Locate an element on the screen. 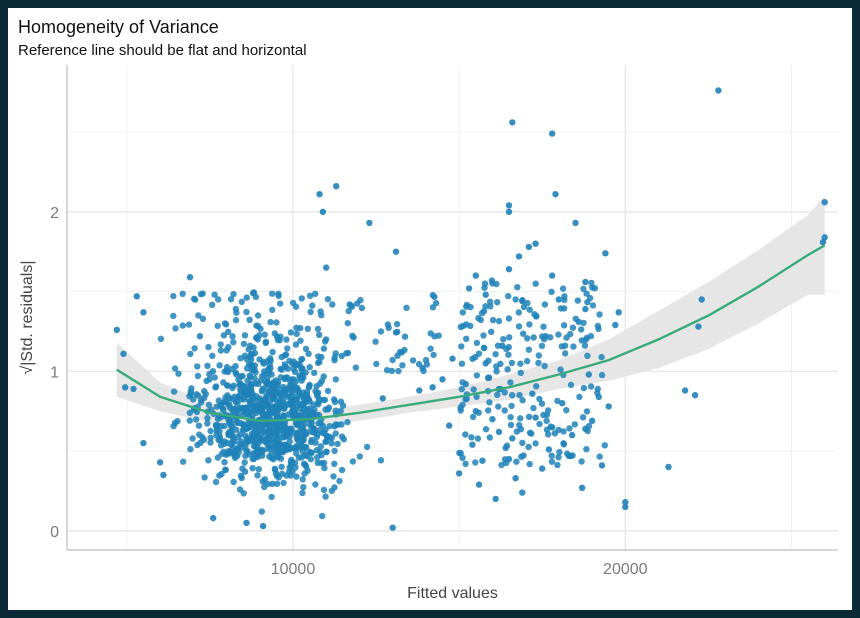 This screenshot has height=618, width=860. y-tick-label: 1 is located at coordinates (54, 372).